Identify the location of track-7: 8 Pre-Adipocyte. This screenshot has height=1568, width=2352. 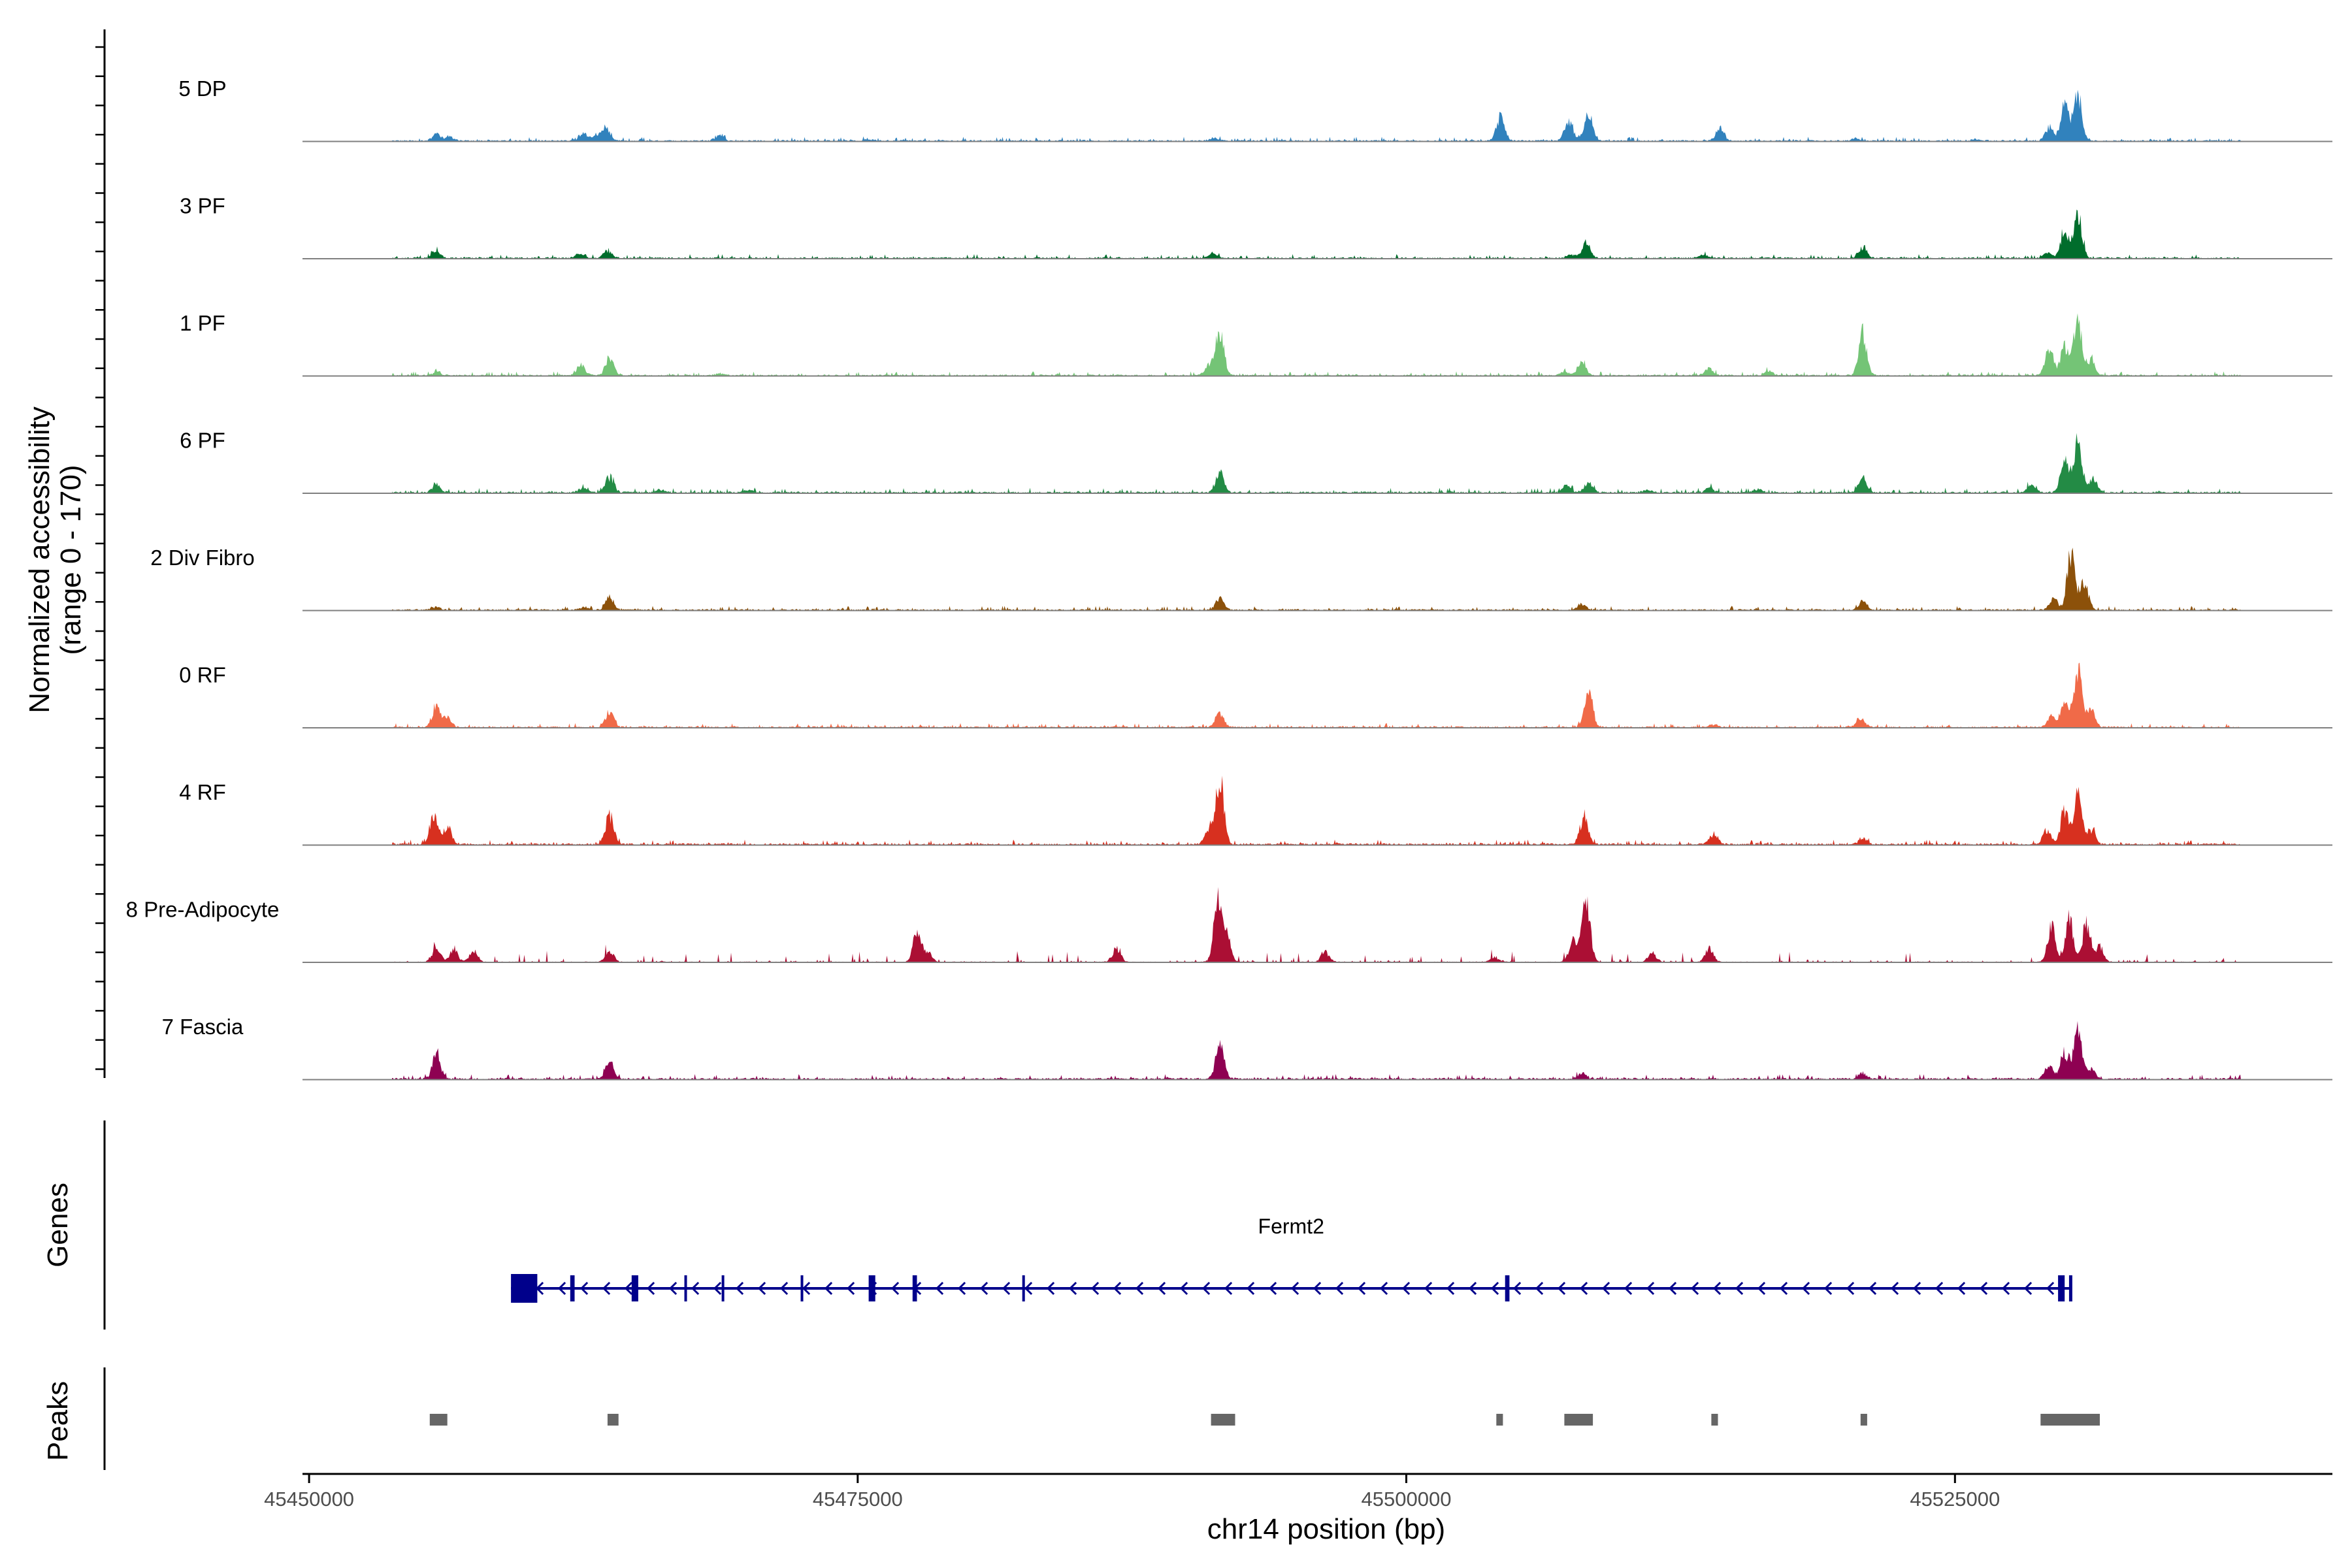
(1229, 925).